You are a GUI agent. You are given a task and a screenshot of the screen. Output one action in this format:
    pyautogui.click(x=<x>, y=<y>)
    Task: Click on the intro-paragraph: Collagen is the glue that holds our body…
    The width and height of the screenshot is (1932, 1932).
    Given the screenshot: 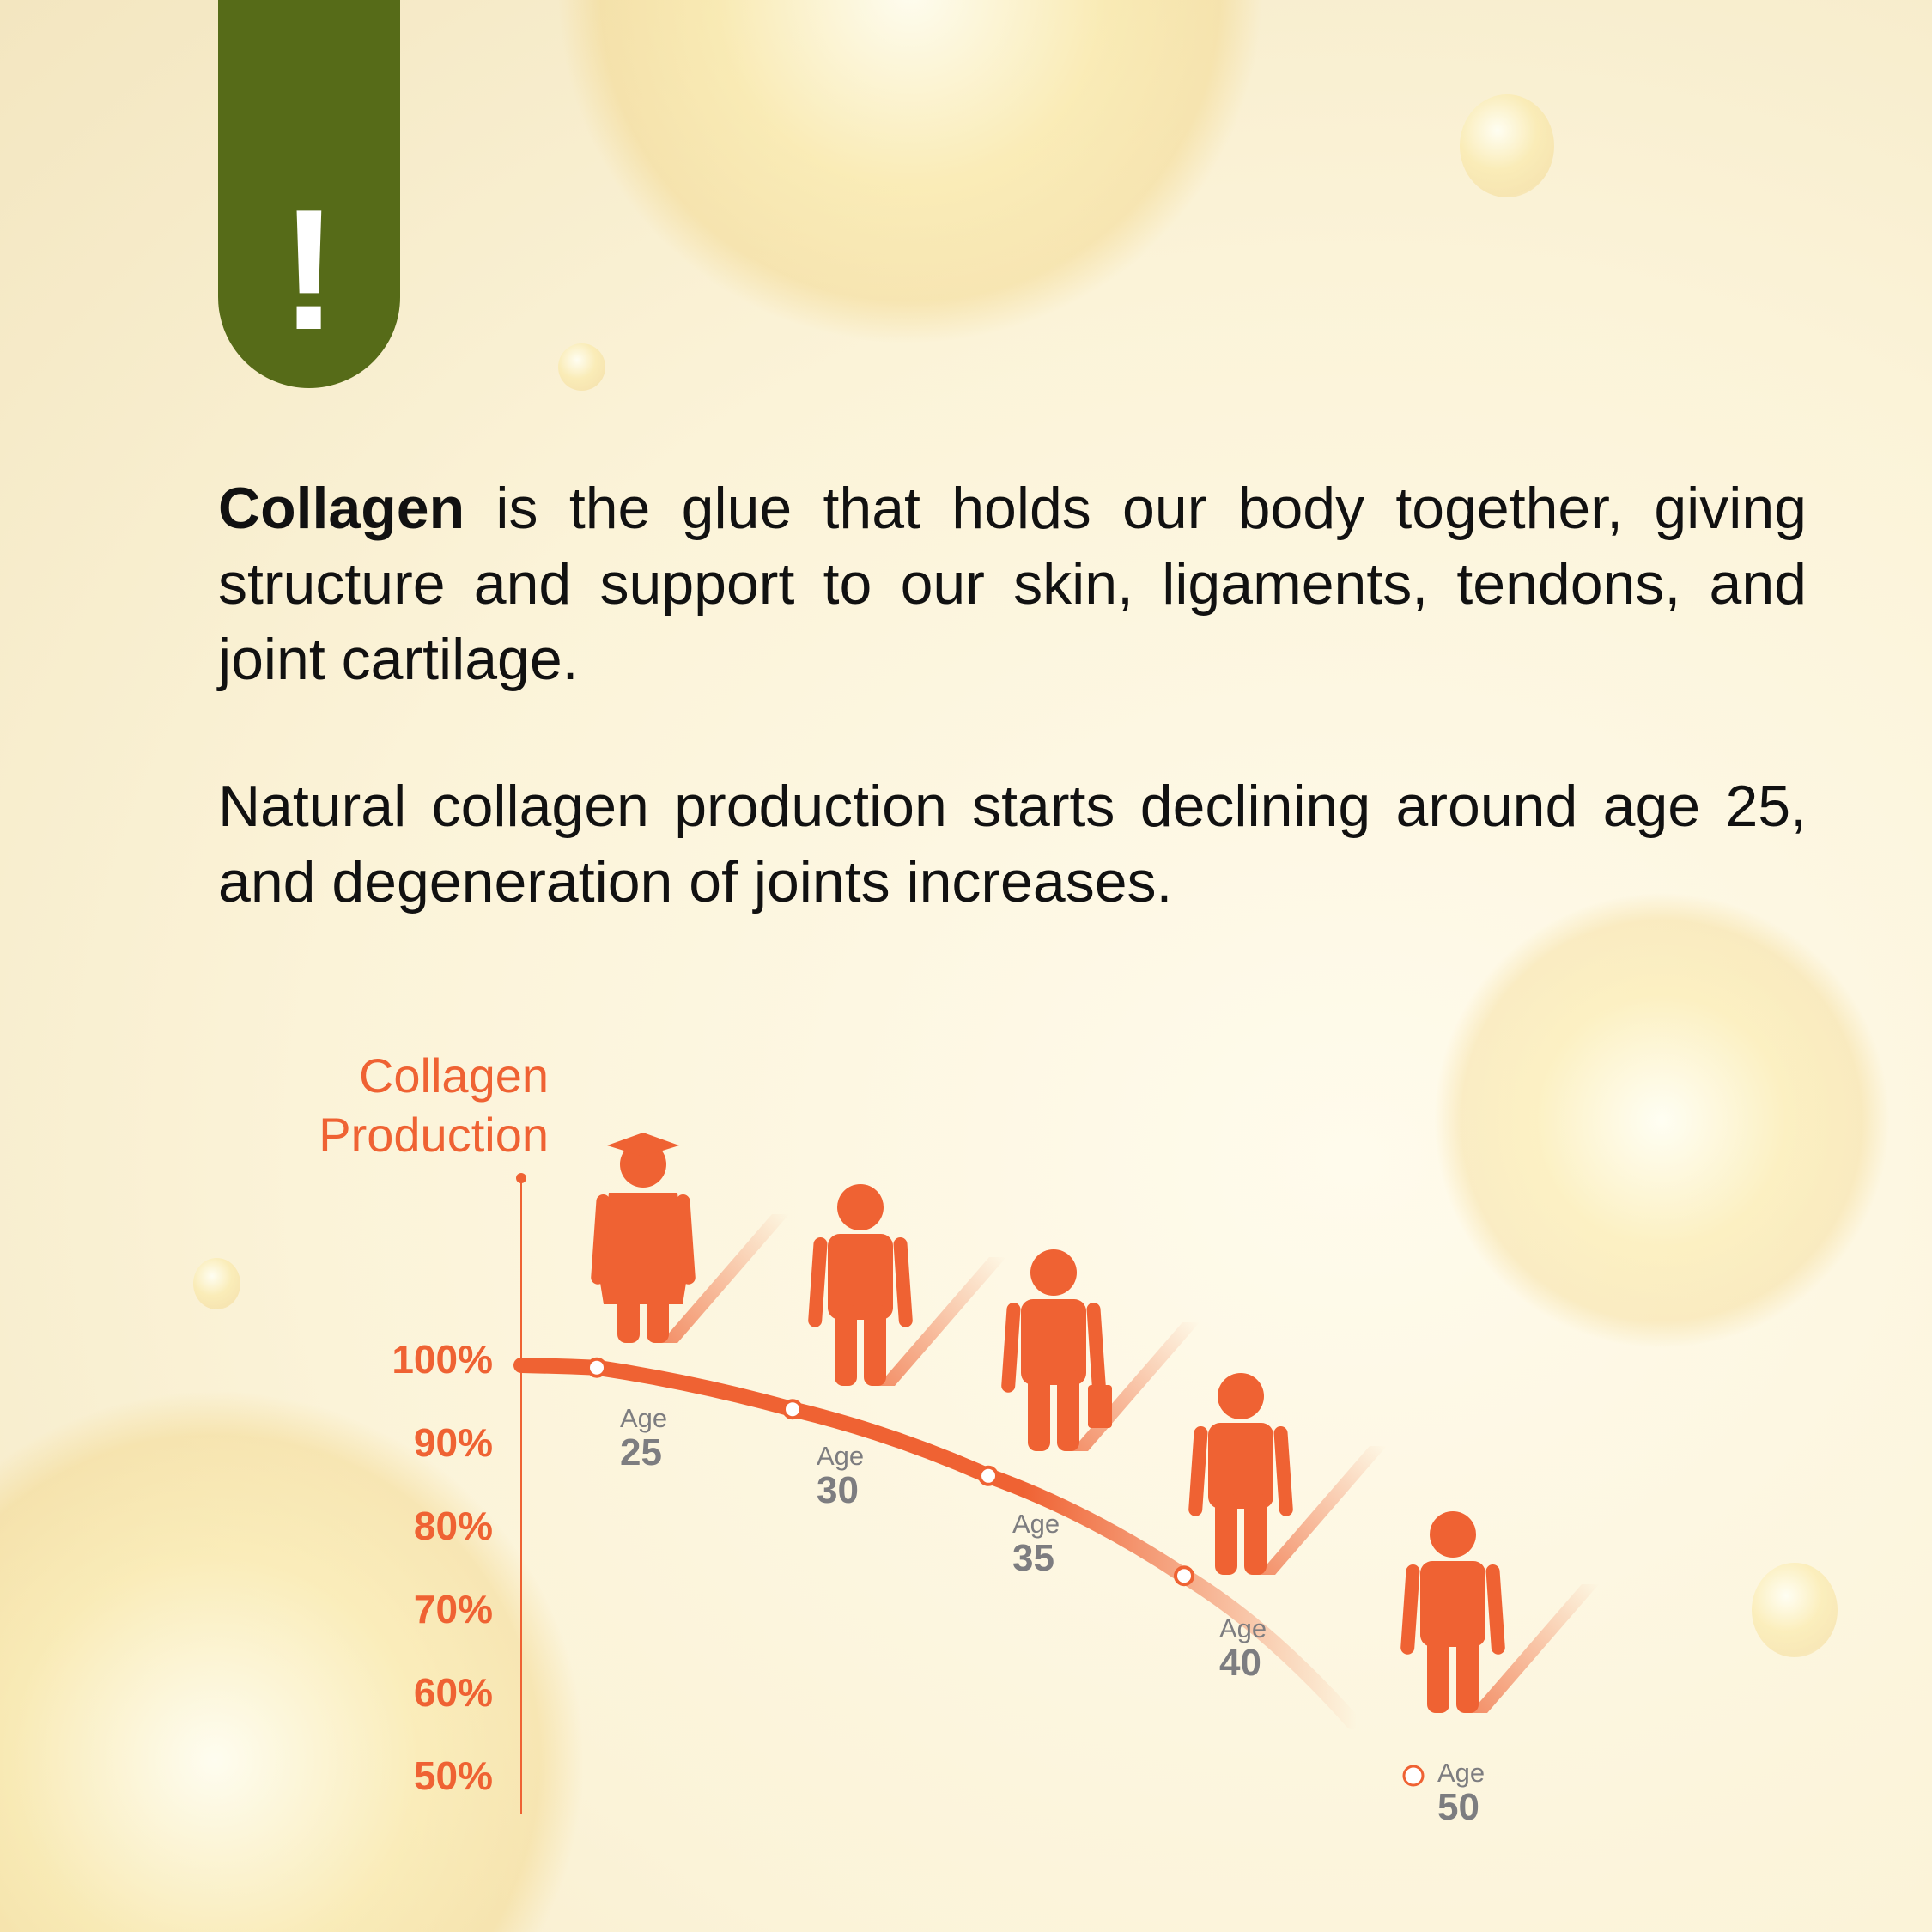 What is the action you would take?
    pyautogui.click(x=1013, y=584)
    